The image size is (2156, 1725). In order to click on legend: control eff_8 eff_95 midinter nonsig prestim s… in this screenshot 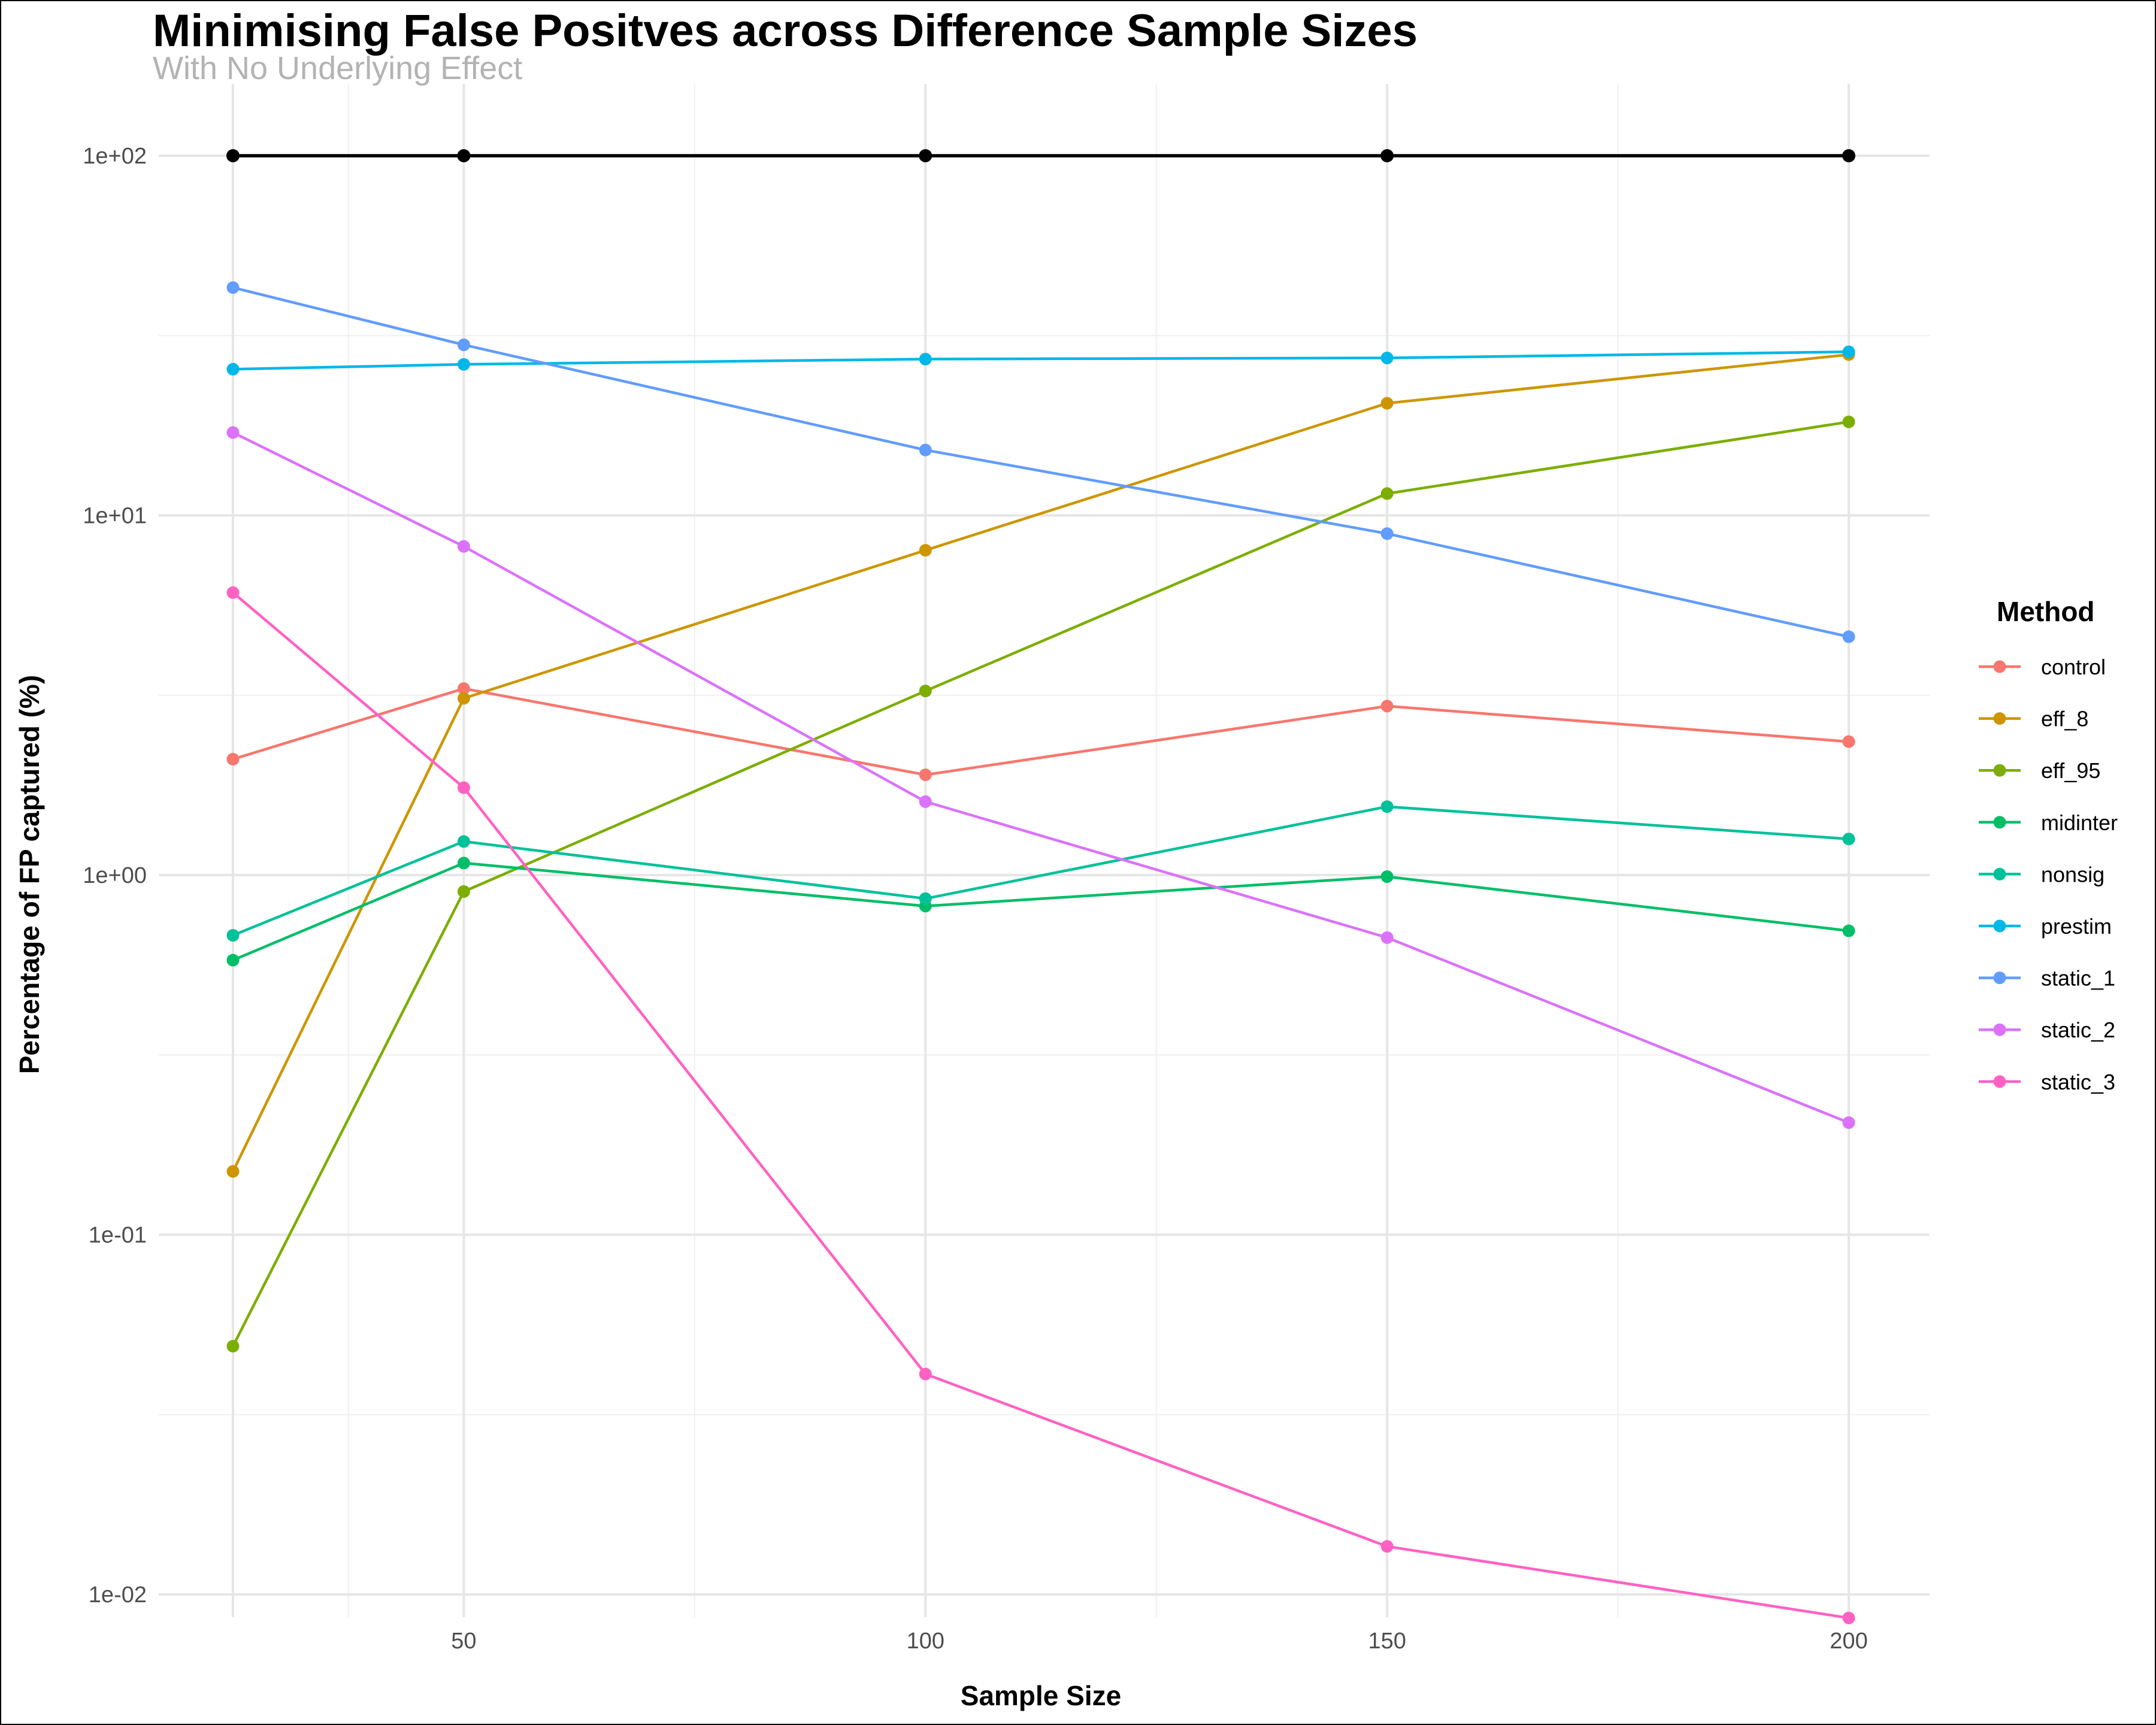, I will do `click(2048, 874)`.